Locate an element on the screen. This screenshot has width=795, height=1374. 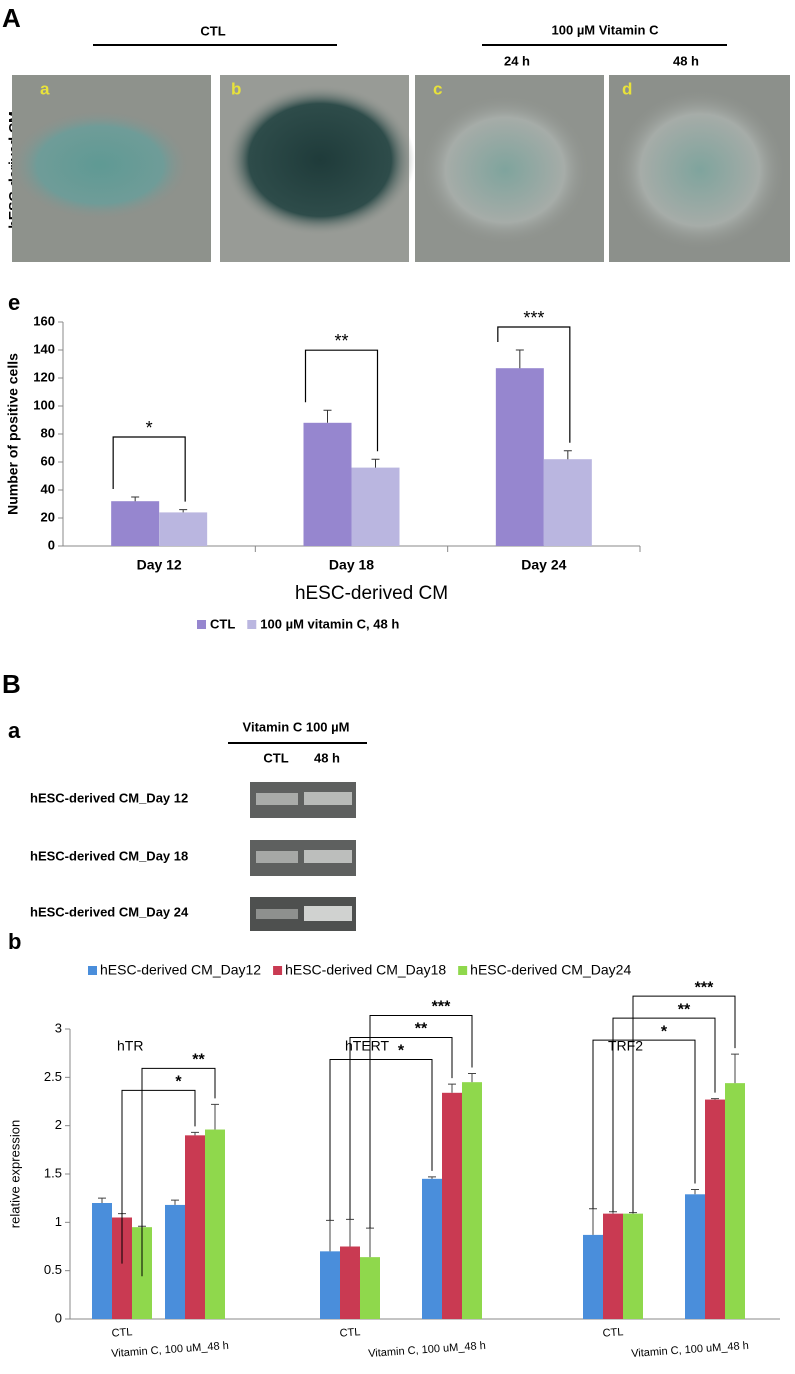
gel-column: CTL is located at coordinates (275, 757).